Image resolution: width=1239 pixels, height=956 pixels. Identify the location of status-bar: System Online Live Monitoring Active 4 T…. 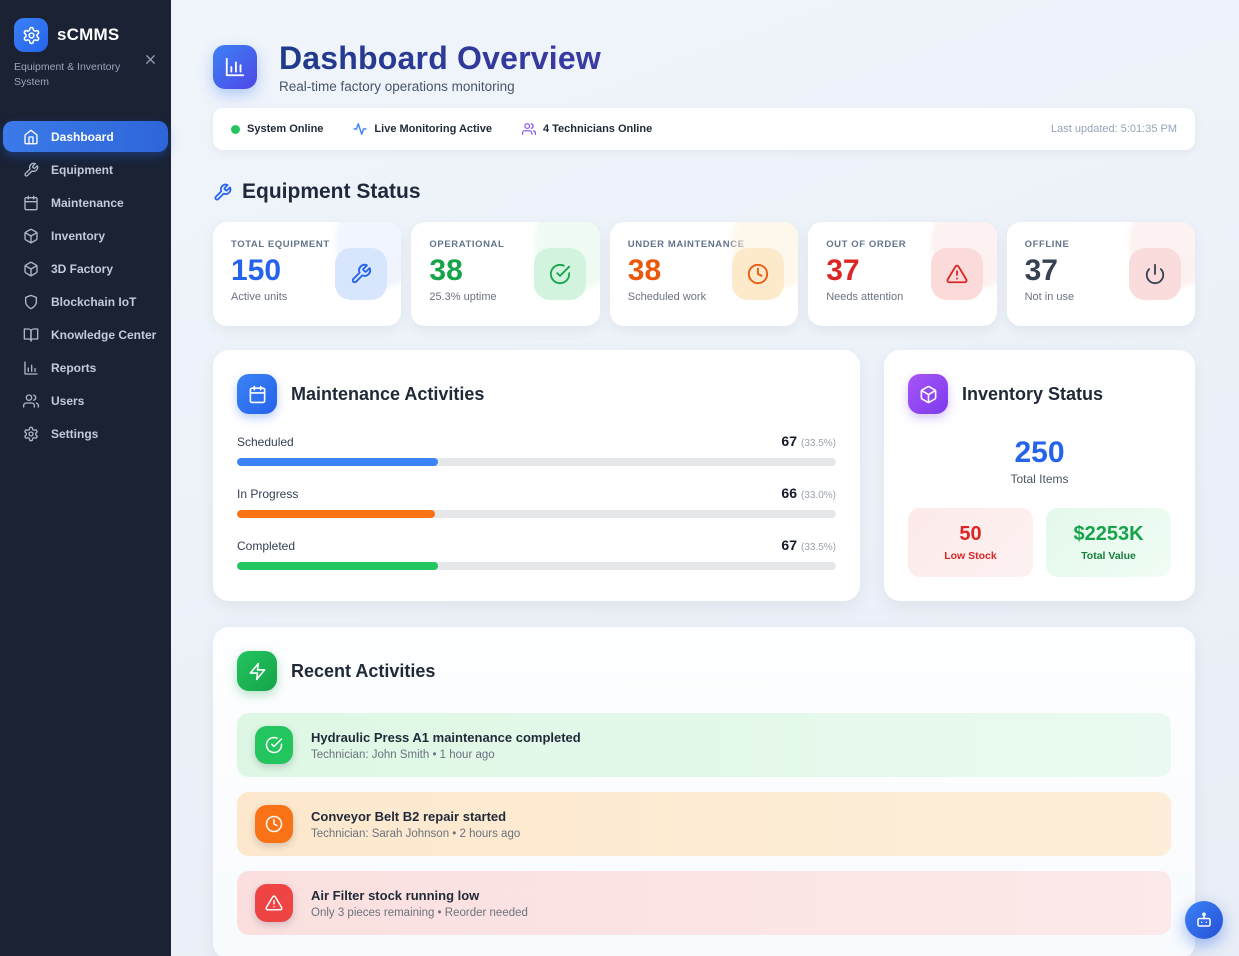
(704, 129).